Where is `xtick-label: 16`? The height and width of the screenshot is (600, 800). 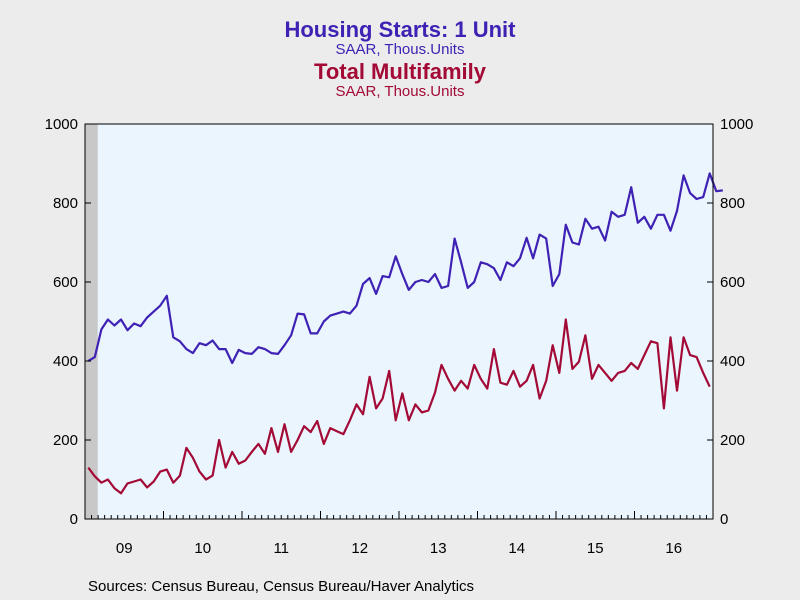
xtick-label: 16 is located at coordinates (673, 548).